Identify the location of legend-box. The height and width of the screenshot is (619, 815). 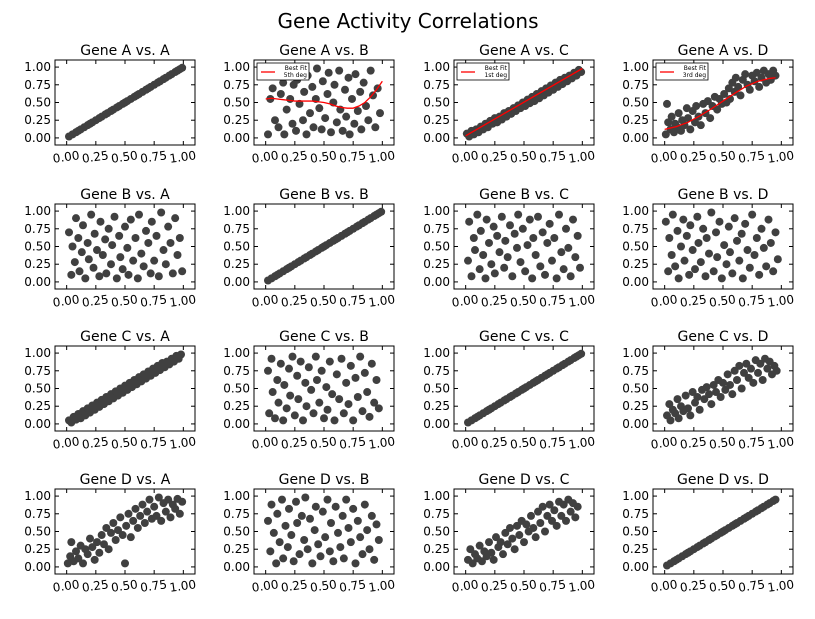
(682, 71).